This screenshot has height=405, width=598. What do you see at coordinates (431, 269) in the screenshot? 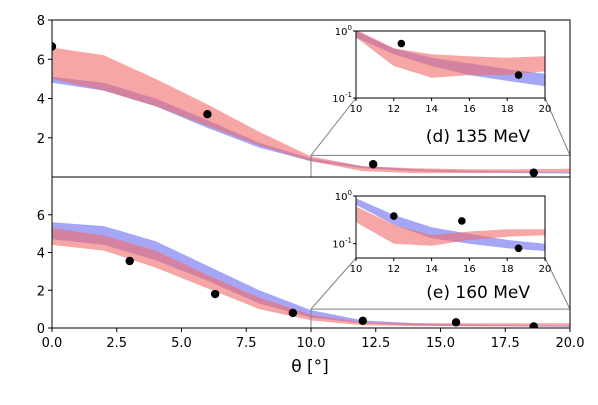
I see `inset-x-tick-label-panel-1: 14` at bounding box center [431, 269].